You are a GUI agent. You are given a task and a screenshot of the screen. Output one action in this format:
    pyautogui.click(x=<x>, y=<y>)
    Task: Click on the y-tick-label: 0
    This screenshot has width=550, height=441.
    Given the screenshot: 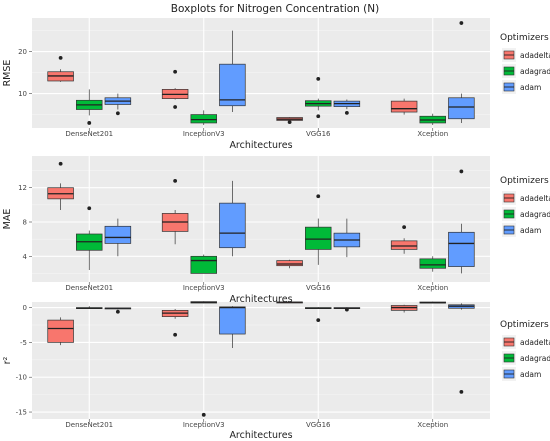 What is the action you would take?
    pyautogui.click(x=25, y=308)
    